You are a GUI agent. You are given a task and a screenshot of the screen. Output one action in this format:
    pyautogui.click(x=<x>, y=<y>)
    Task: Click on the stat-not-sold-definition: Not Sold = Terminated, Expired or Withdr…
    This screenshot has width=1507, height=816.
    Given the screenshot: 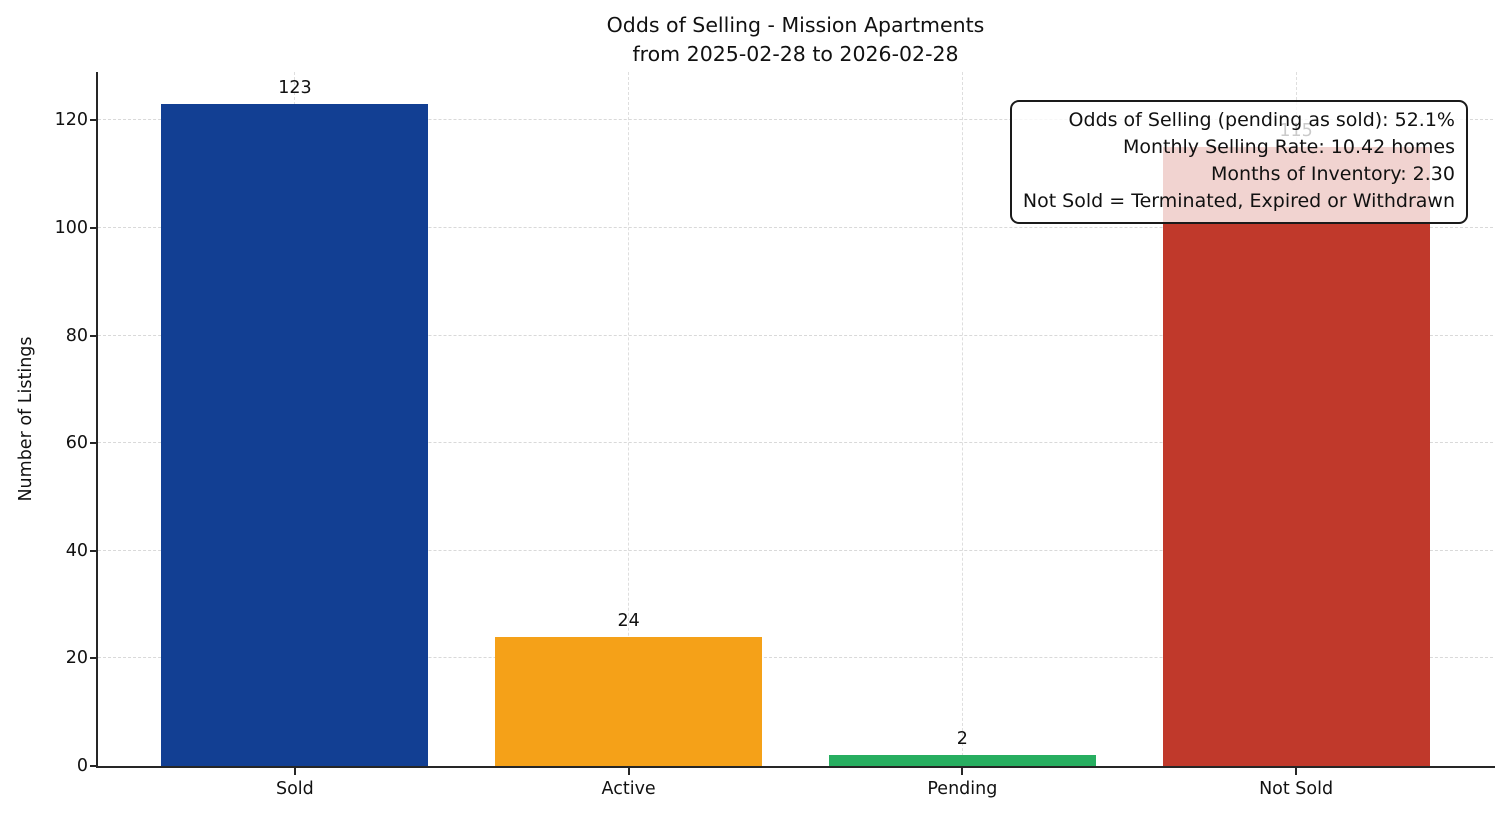 What is the action you would take?
    pyautogui.click(x=1238, y=201)
    